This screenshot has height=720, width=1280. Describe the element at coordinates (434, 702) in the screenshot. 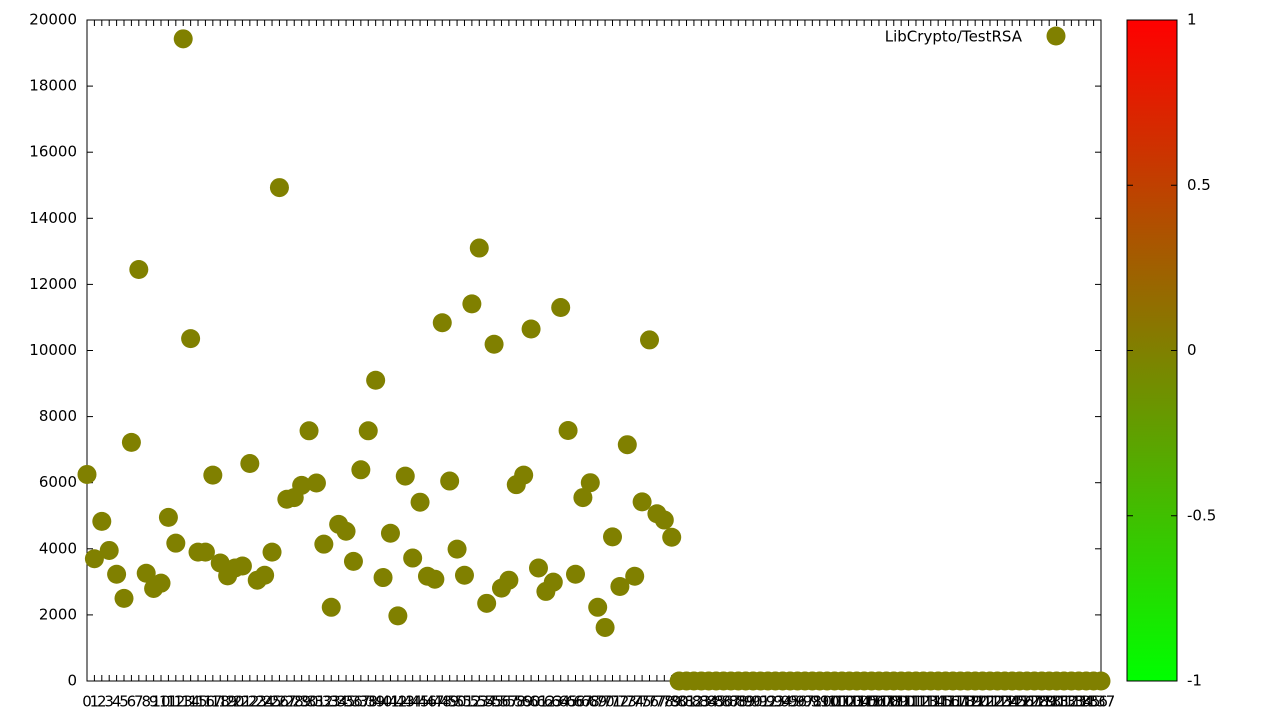

I see `x-tick-label: 47` at that location.